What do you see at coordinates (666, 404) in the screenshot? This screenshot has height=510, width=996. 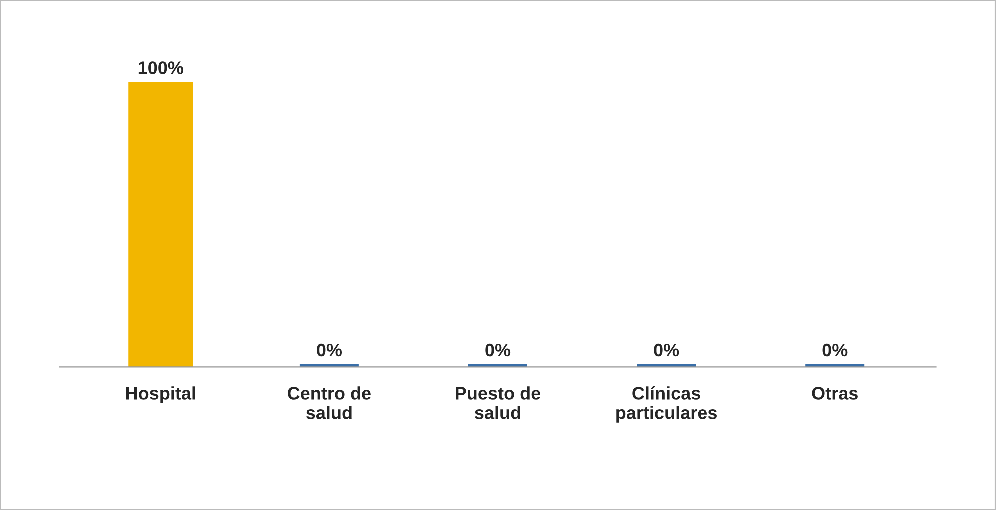 I see `x-tick-label: Clínicas particulares` at bounding box center [666, 404].